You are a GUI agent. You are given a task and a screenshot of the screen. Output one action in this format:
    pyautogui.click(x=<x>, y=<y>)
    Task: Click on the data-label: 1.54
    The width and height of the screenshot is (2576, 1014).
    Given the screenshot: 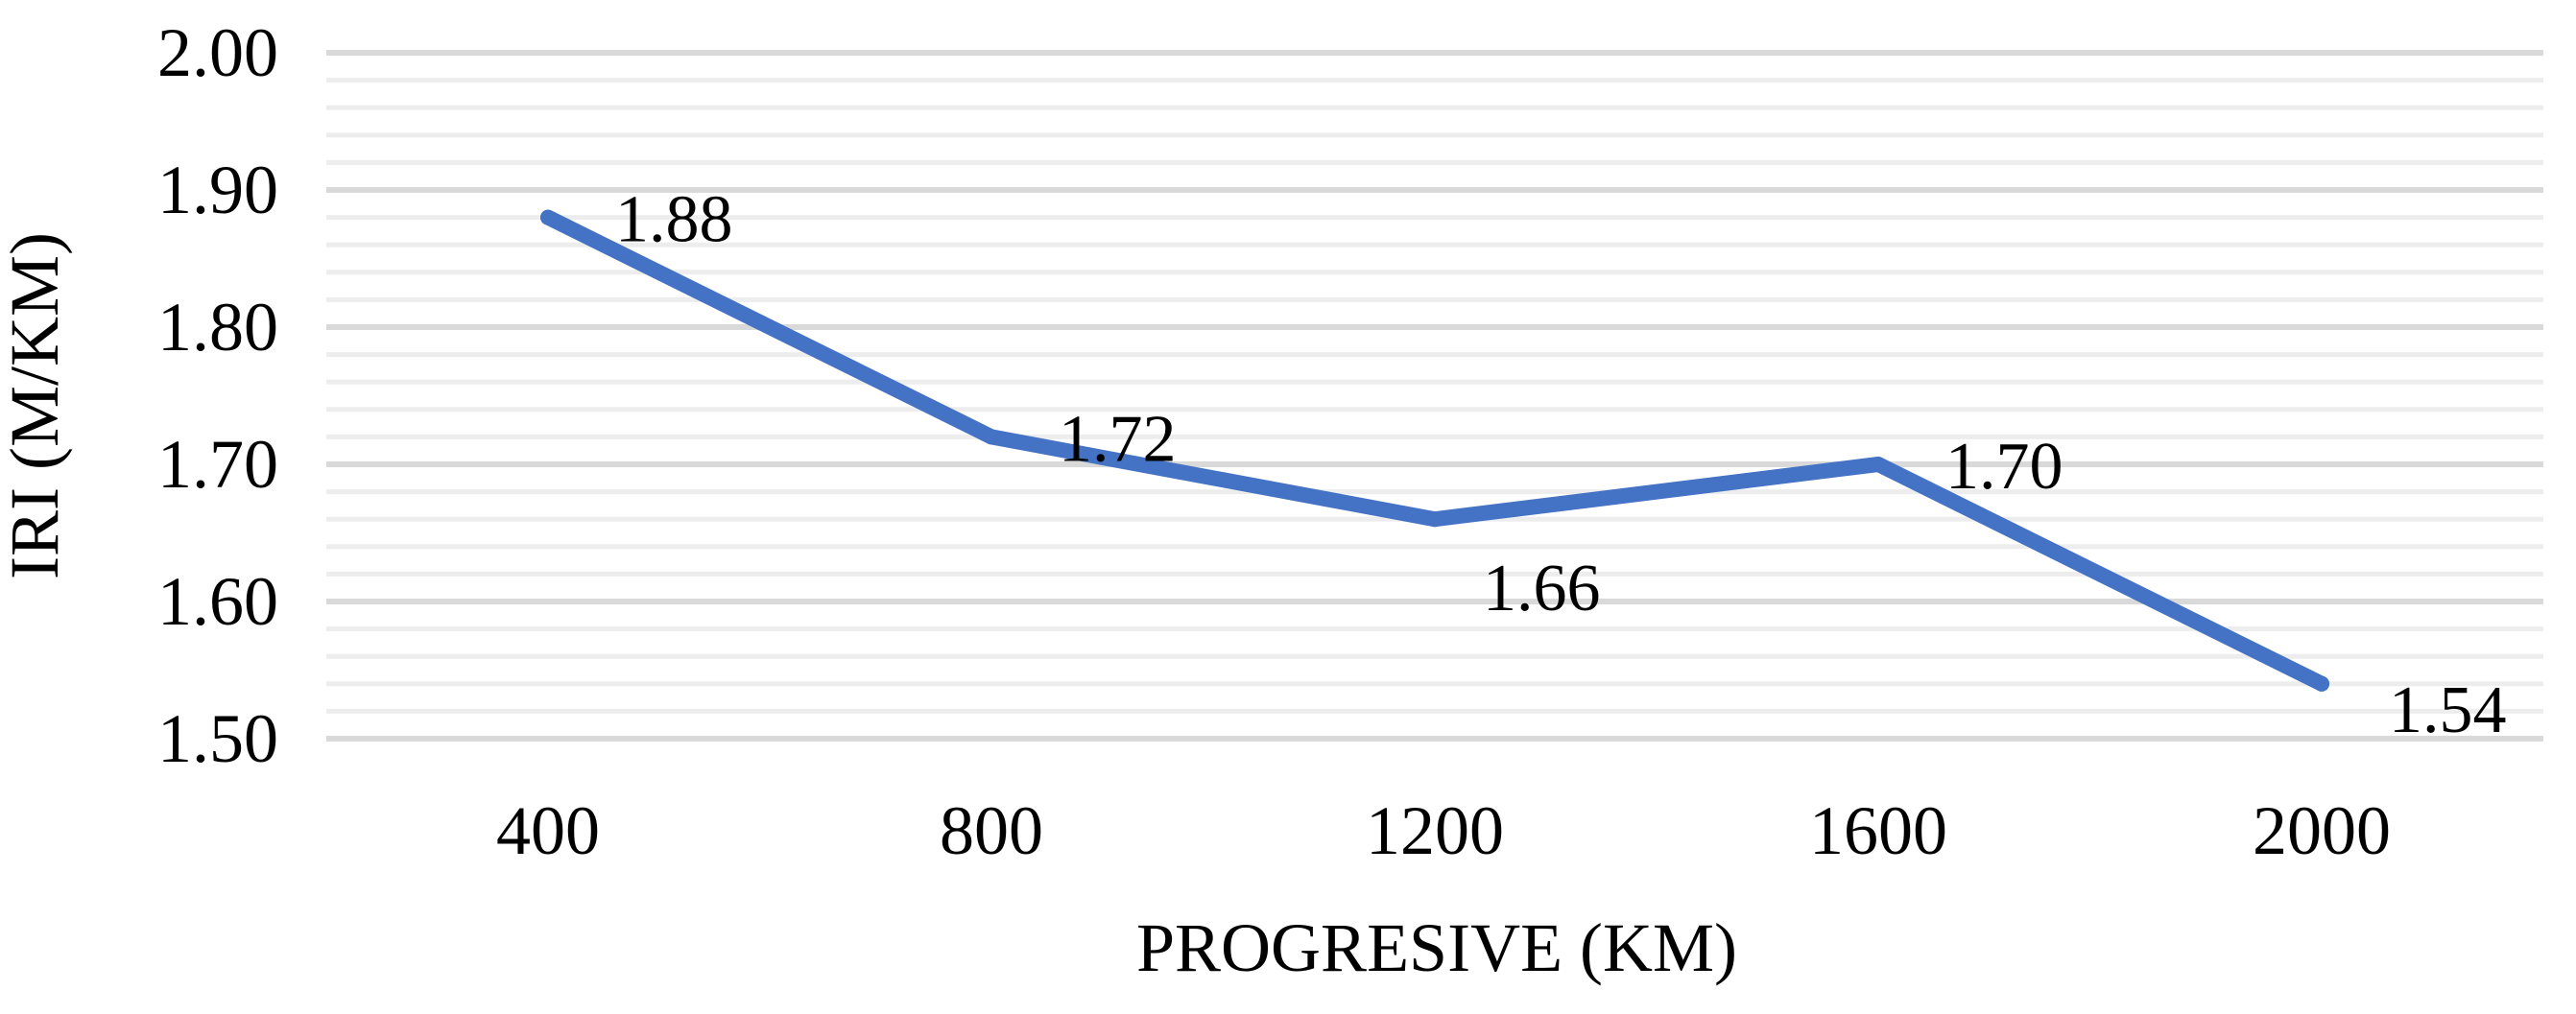 What is the action you would take?
    pyautogui.click(x=2448, y=710)
    